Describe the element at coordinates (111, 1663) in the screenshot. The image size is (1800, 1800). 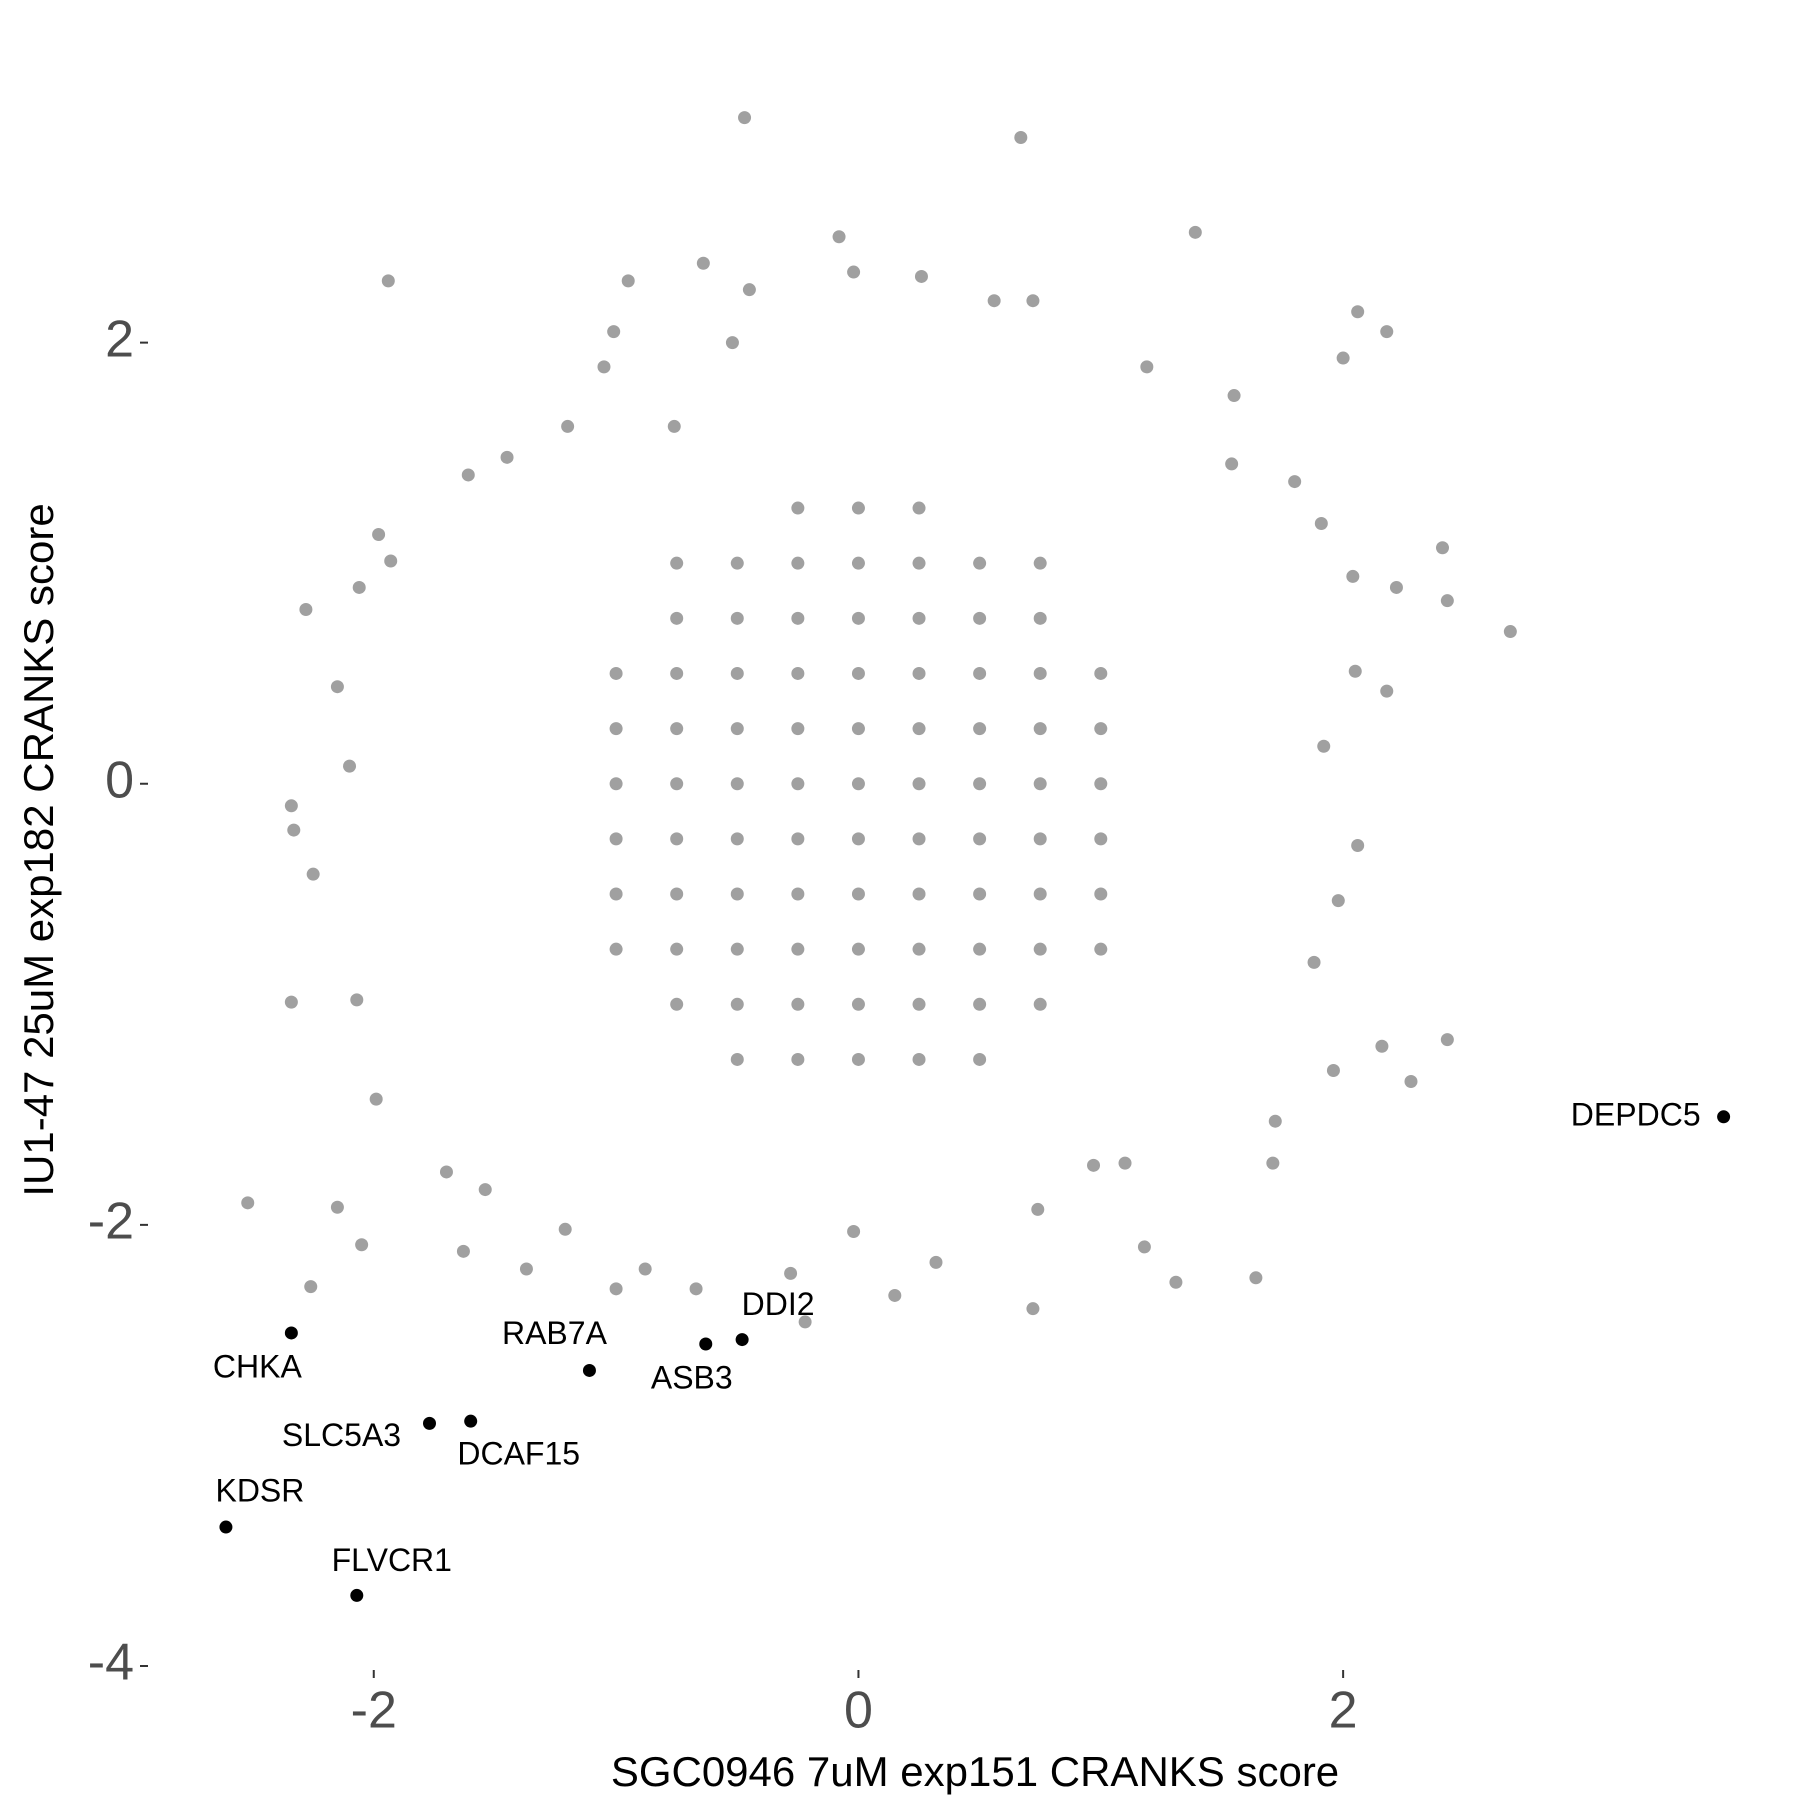
I see `y-tick-label: -4` at that location.